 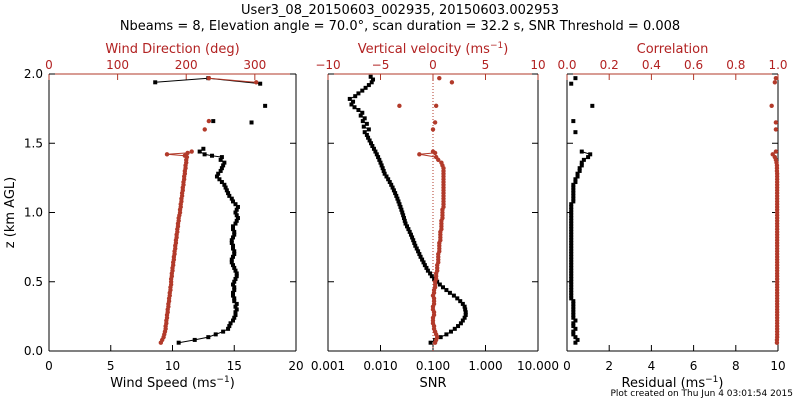 What do you see at coordinates (433, 366) in the screenshot?
I see `bottom-tick-label: 0.100` at bounding box center [433, 366].